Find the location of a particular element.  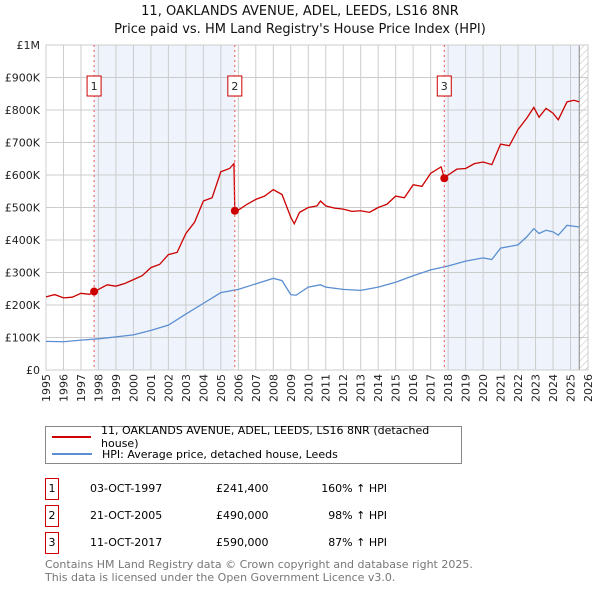

x-tick-label: 1996 is located at coordinates (63, 388).